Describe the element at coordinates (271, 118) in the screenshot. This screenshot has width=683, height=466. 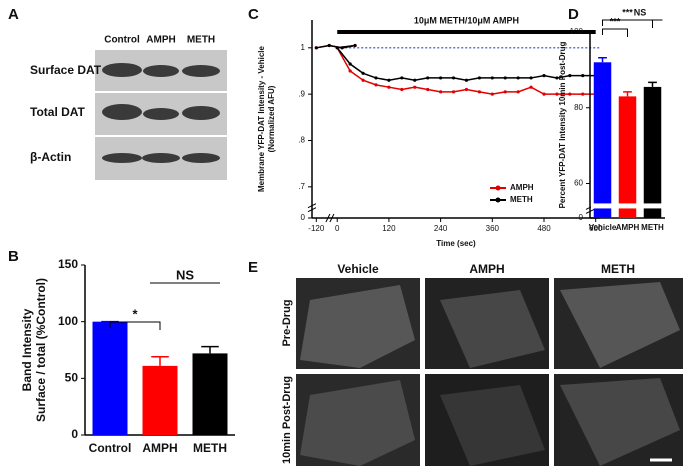
I see `y-axis-label: (Normalized AFU)` at that location.